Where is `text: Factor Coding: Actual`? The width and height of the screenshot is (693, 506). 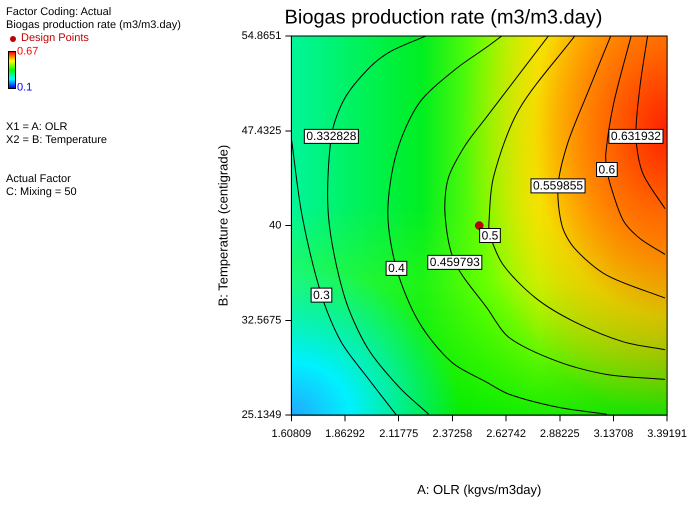
text: Factor Coding: Actual is located at coordinates (59, 12).